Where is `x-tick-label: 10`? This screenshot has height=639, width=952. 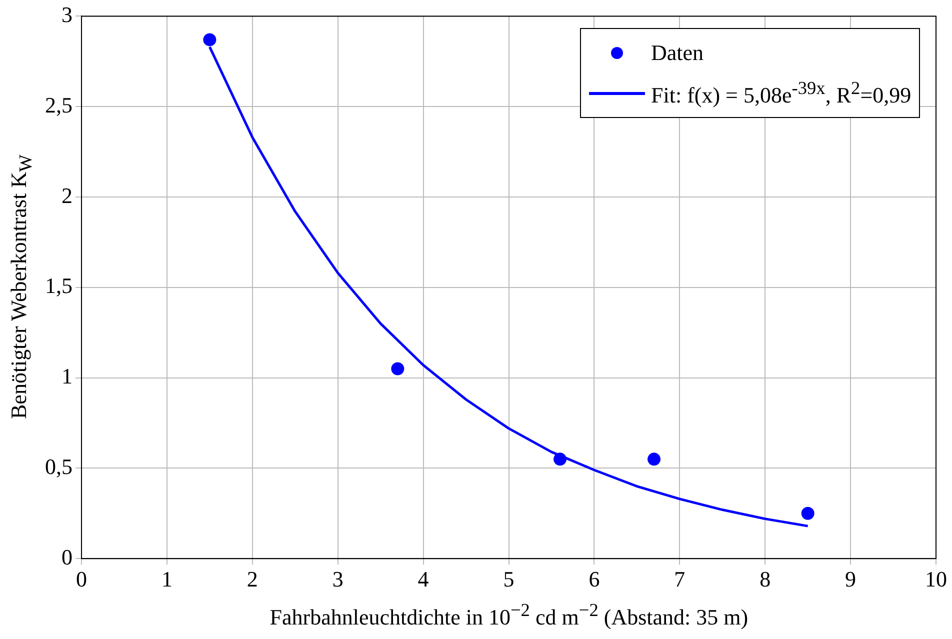
x-tick-label: 10 is located at coordinates (936, 579).